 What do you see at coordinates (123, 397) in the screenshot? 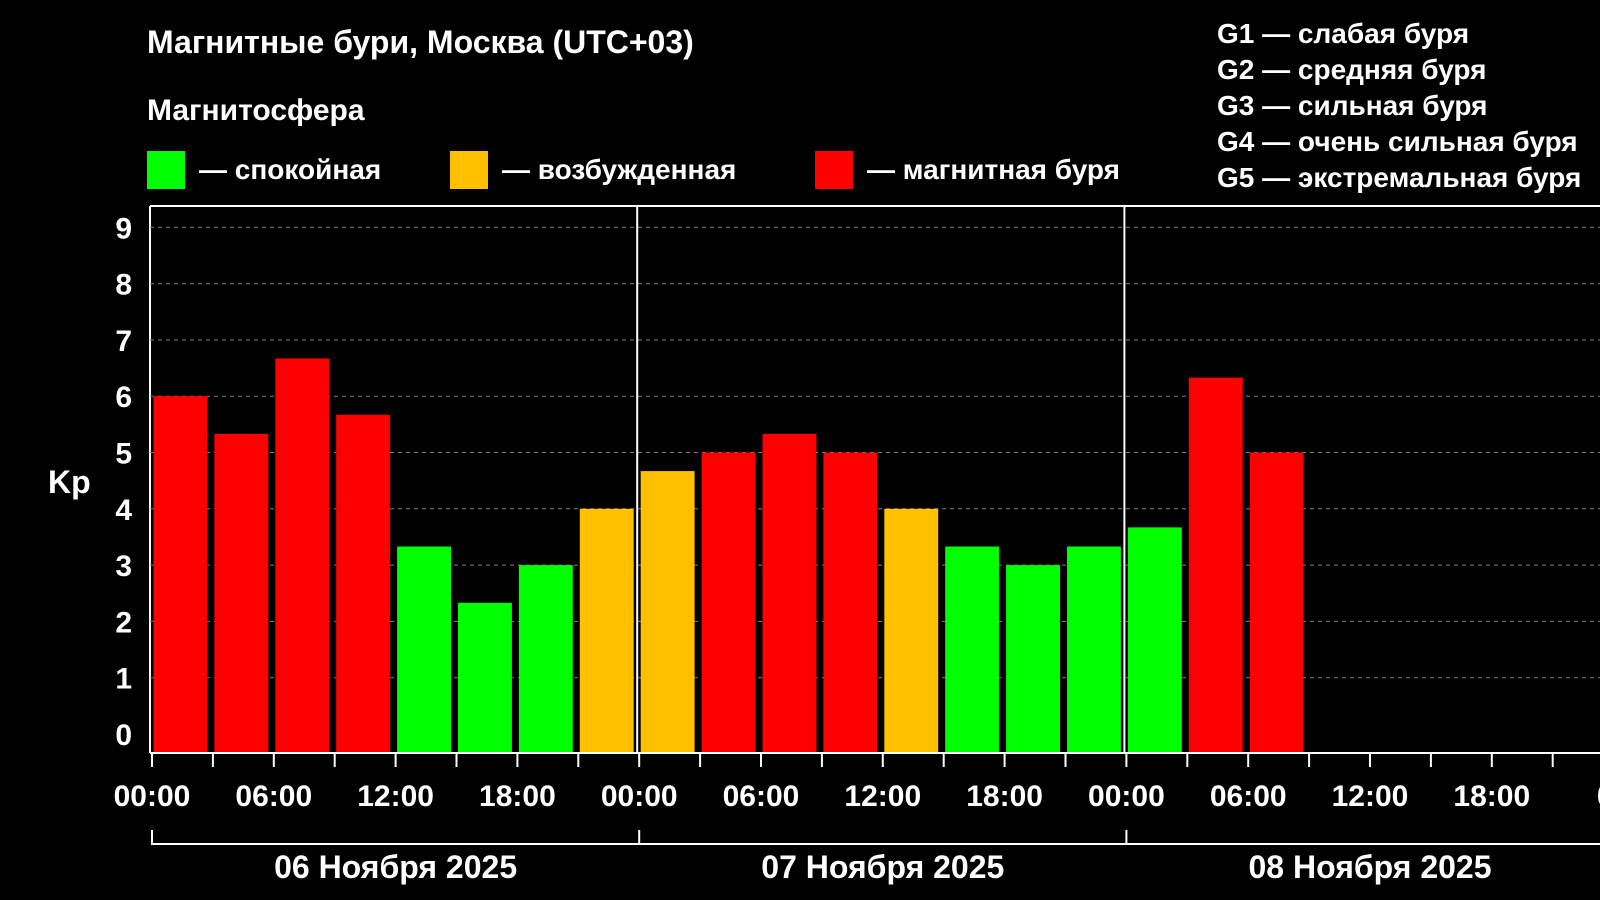
I see `y-tick-label: 6` at bounding box center [123, 397].